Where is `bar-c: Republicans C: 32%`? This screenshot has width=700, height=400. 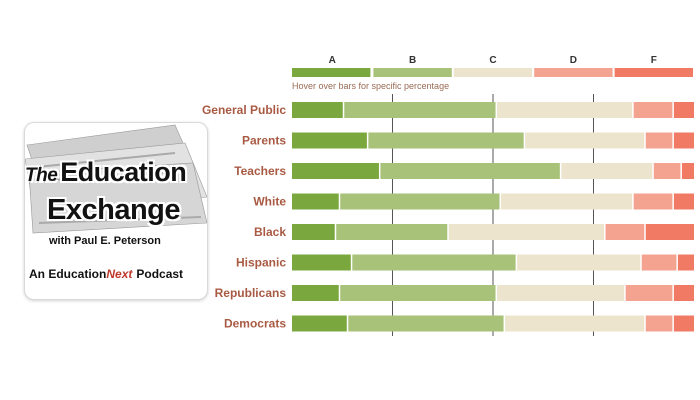 bar-c: Republicans C: 32% is located at coordinates (561, 293).